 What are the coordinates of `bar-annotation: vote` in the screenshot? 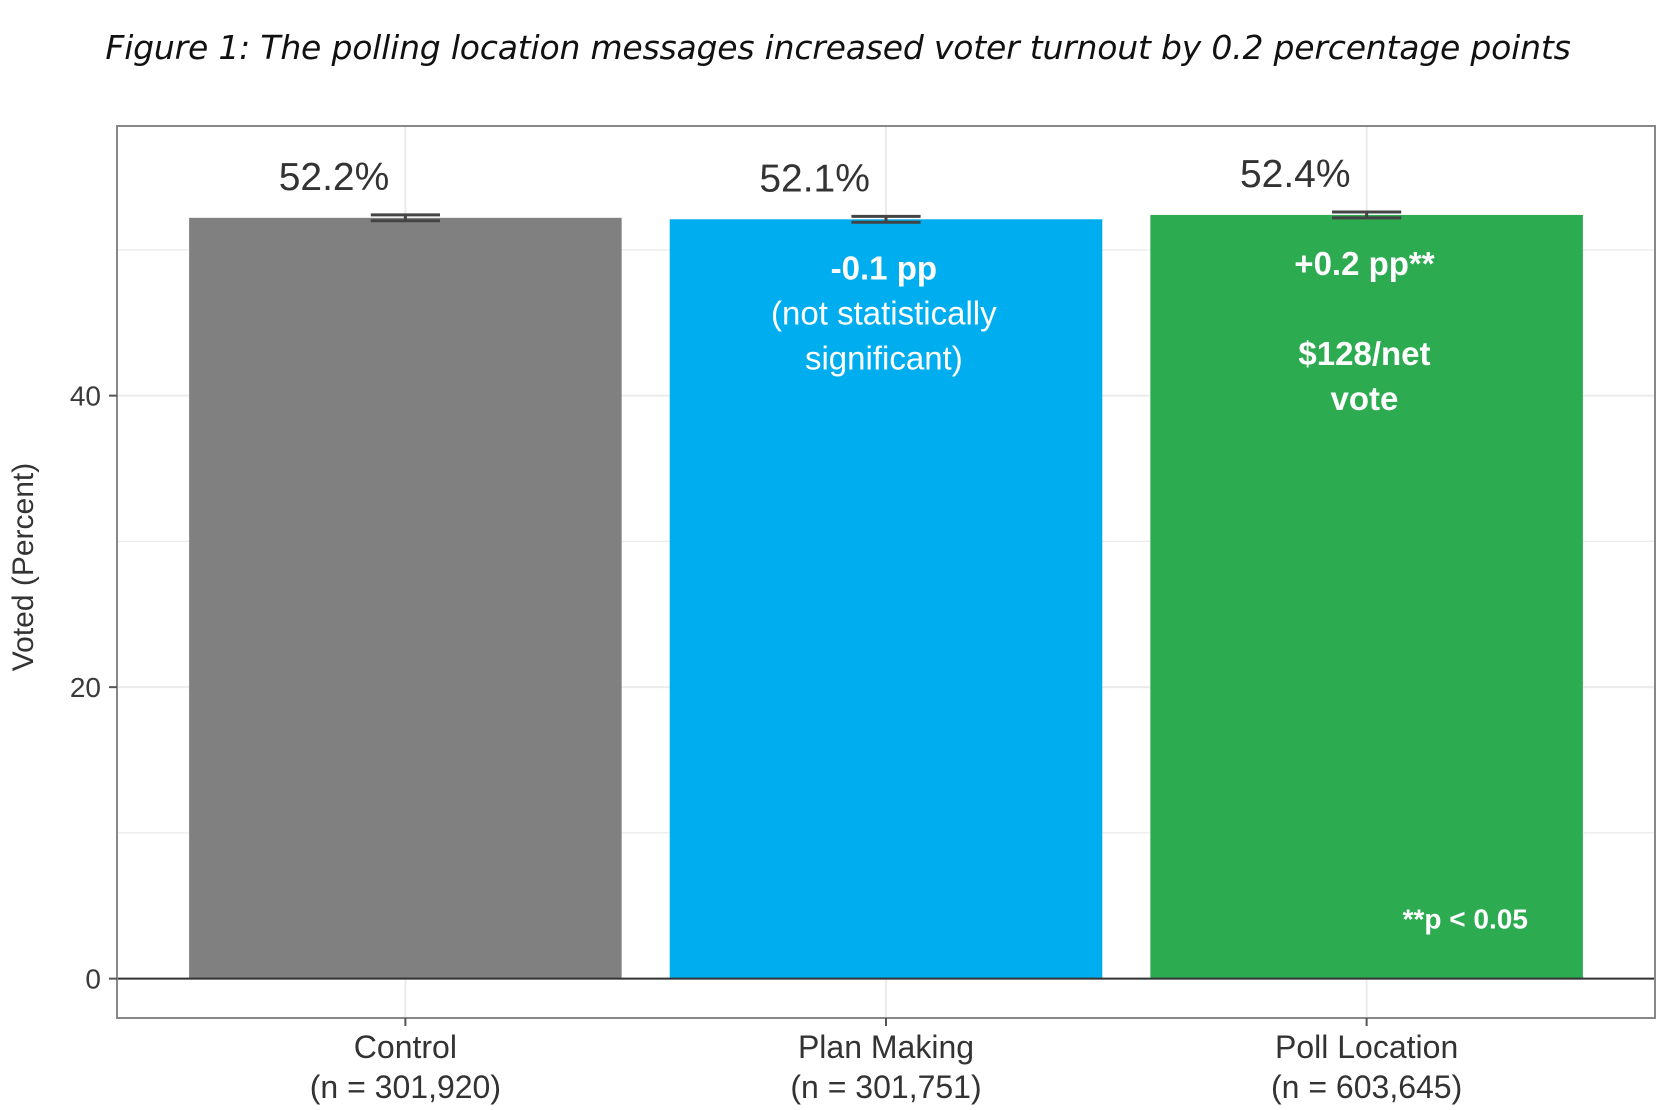 It's located at (1365, 398).